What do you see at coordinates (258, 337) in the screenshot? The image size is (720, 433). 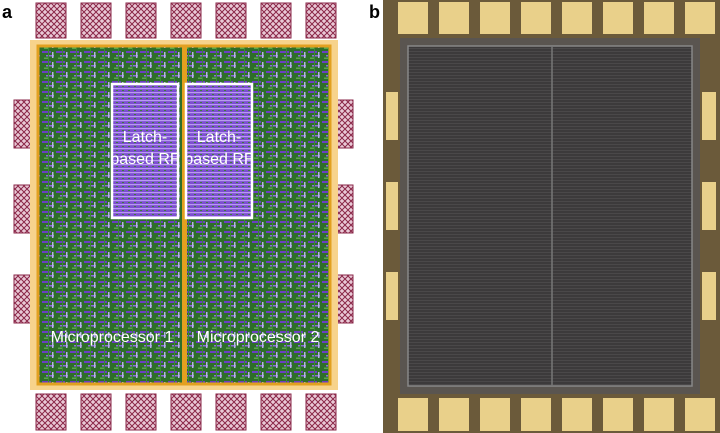 I see `core-label: Microprocessor 2` at bounding box center [258, 337].